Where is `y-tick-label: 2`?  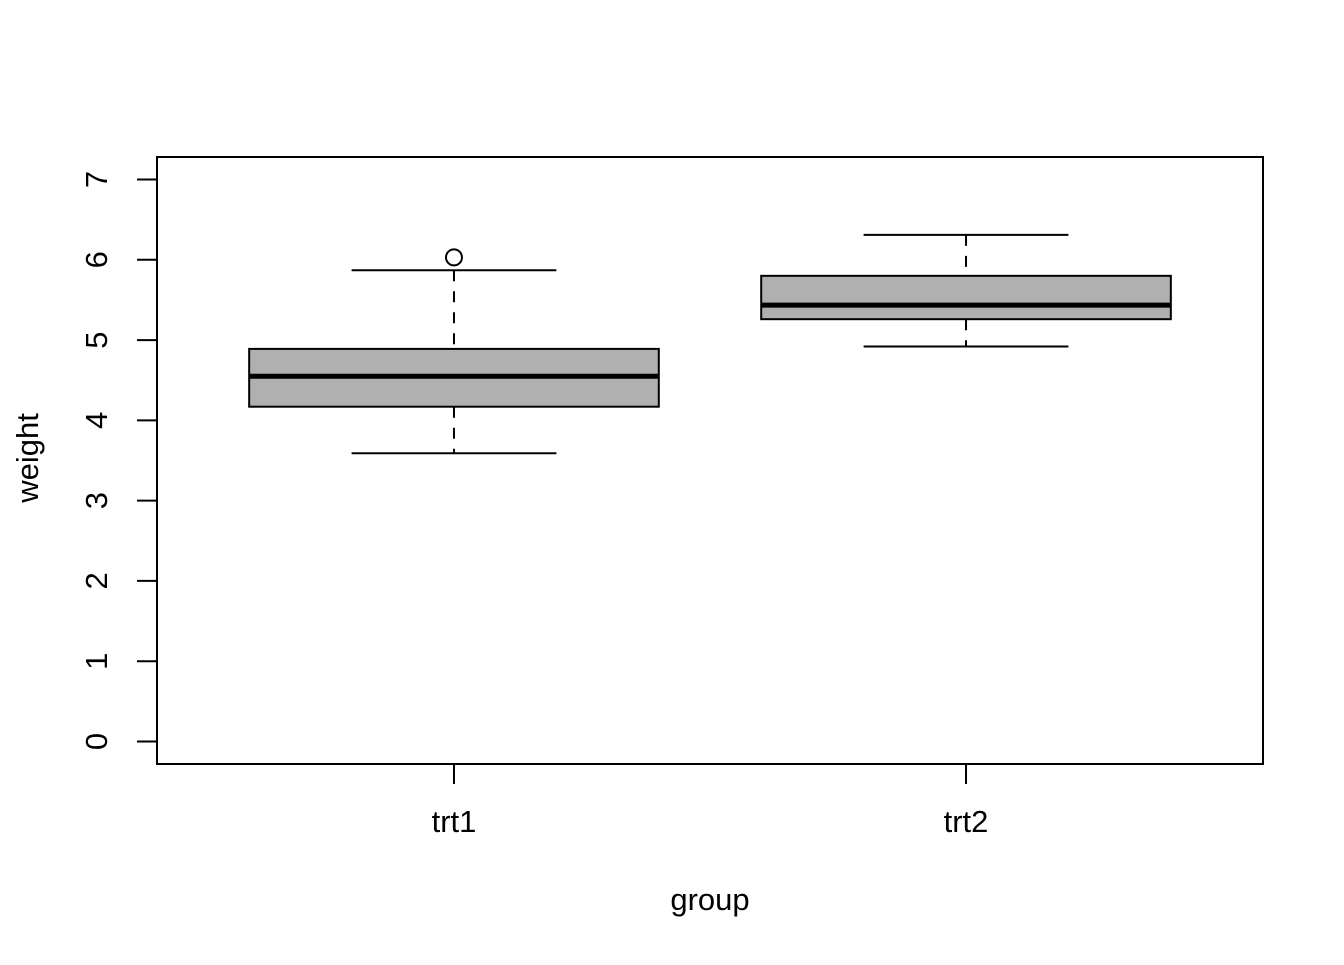 y-tick-label: 2 is located at coordinates (96, 580).